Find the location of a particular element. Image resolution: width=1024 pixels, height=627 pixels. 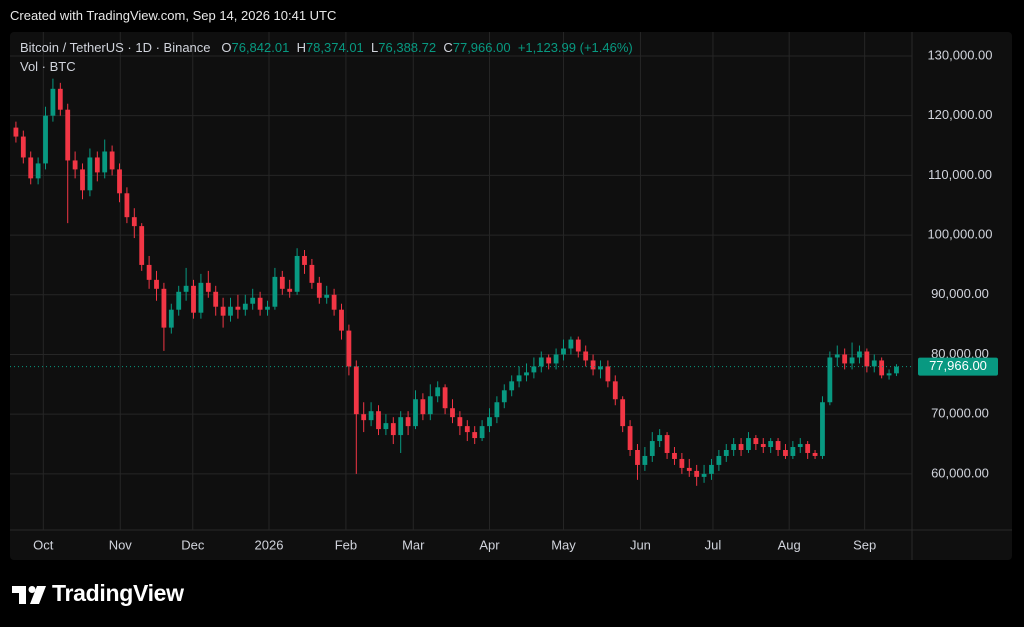

ohlc-value: 77,966.00 is located at coordinates (481, 47).